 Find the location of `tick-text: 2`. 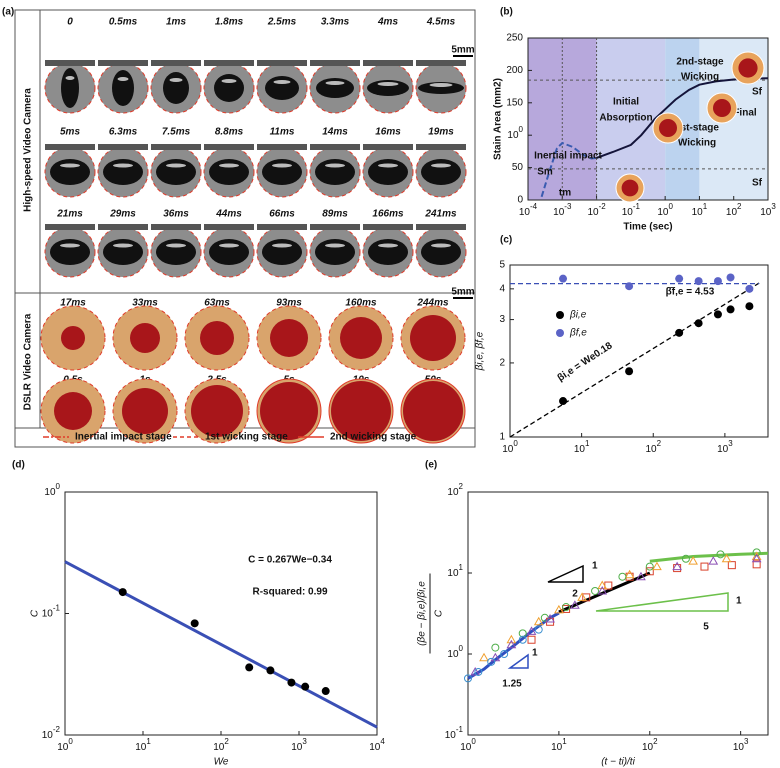

tick-text: 2 is located at coordinates (659, 443).